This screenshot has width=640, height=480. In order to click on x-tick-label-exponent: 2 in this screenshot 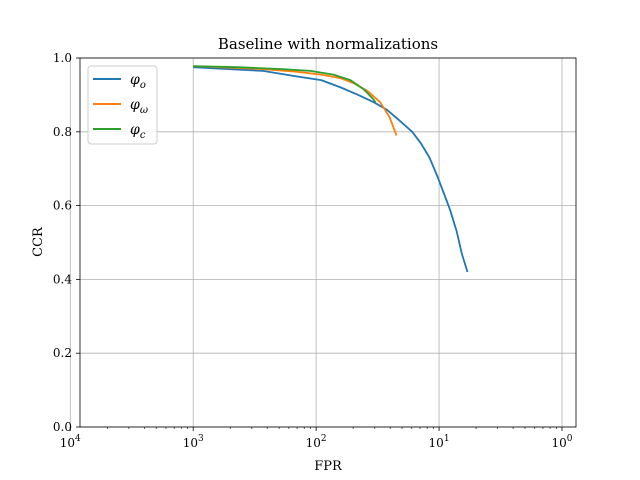, I will do `click(324, 439)`.